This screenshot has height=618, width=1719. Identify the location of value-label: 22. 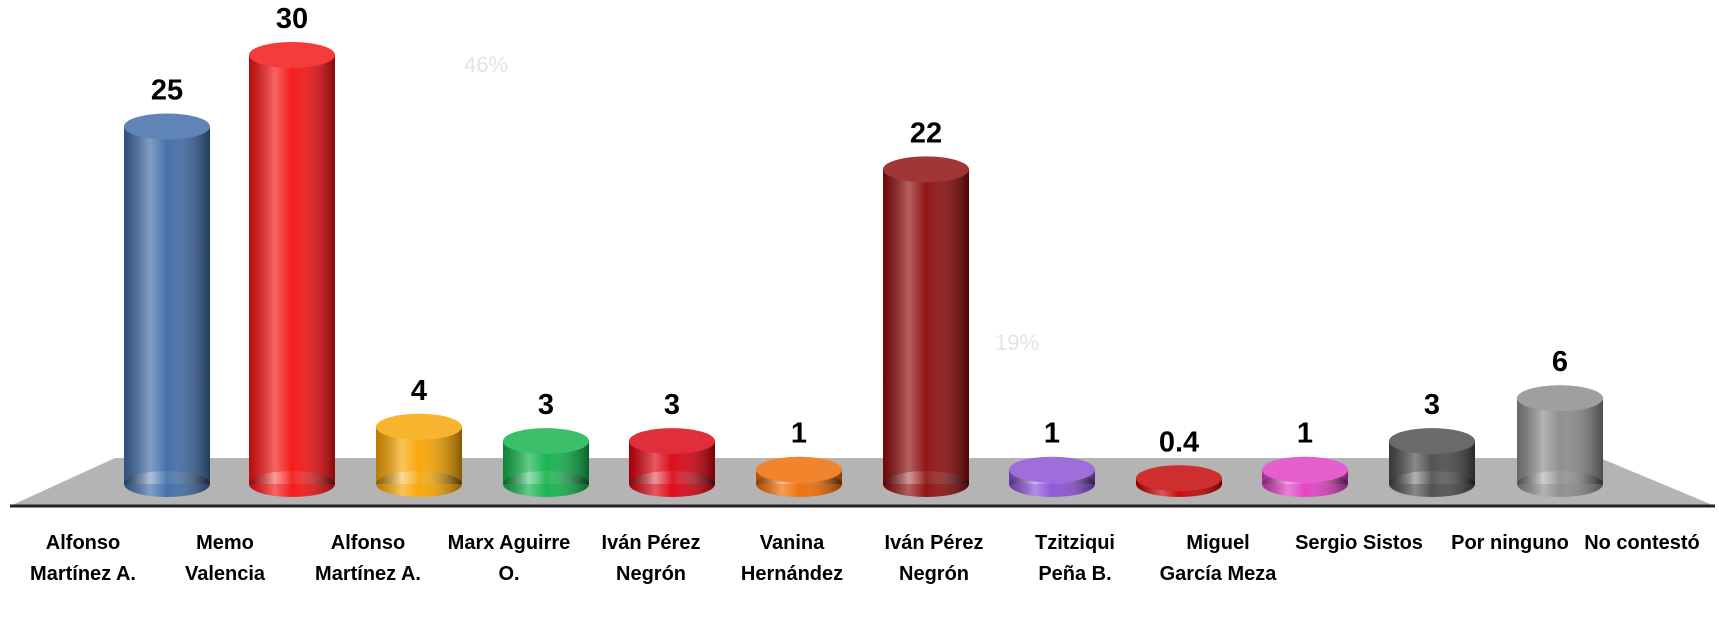
(926, 133).